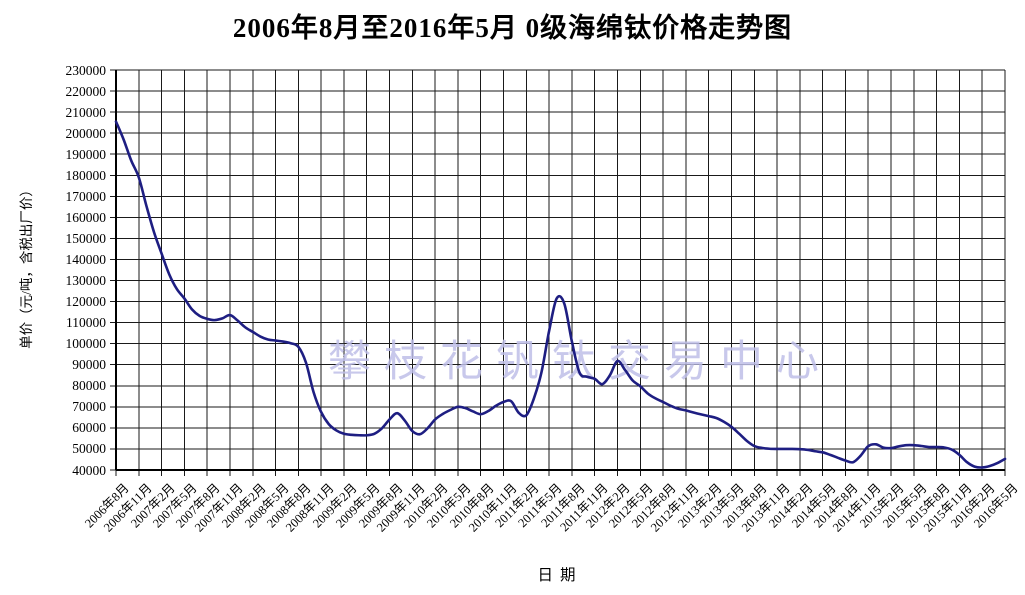 This screenshot has width=1025, height=595. Describe the element at coordinates (86, 302) in the screenshot. I see `y-tick-label: 120000` at that location.